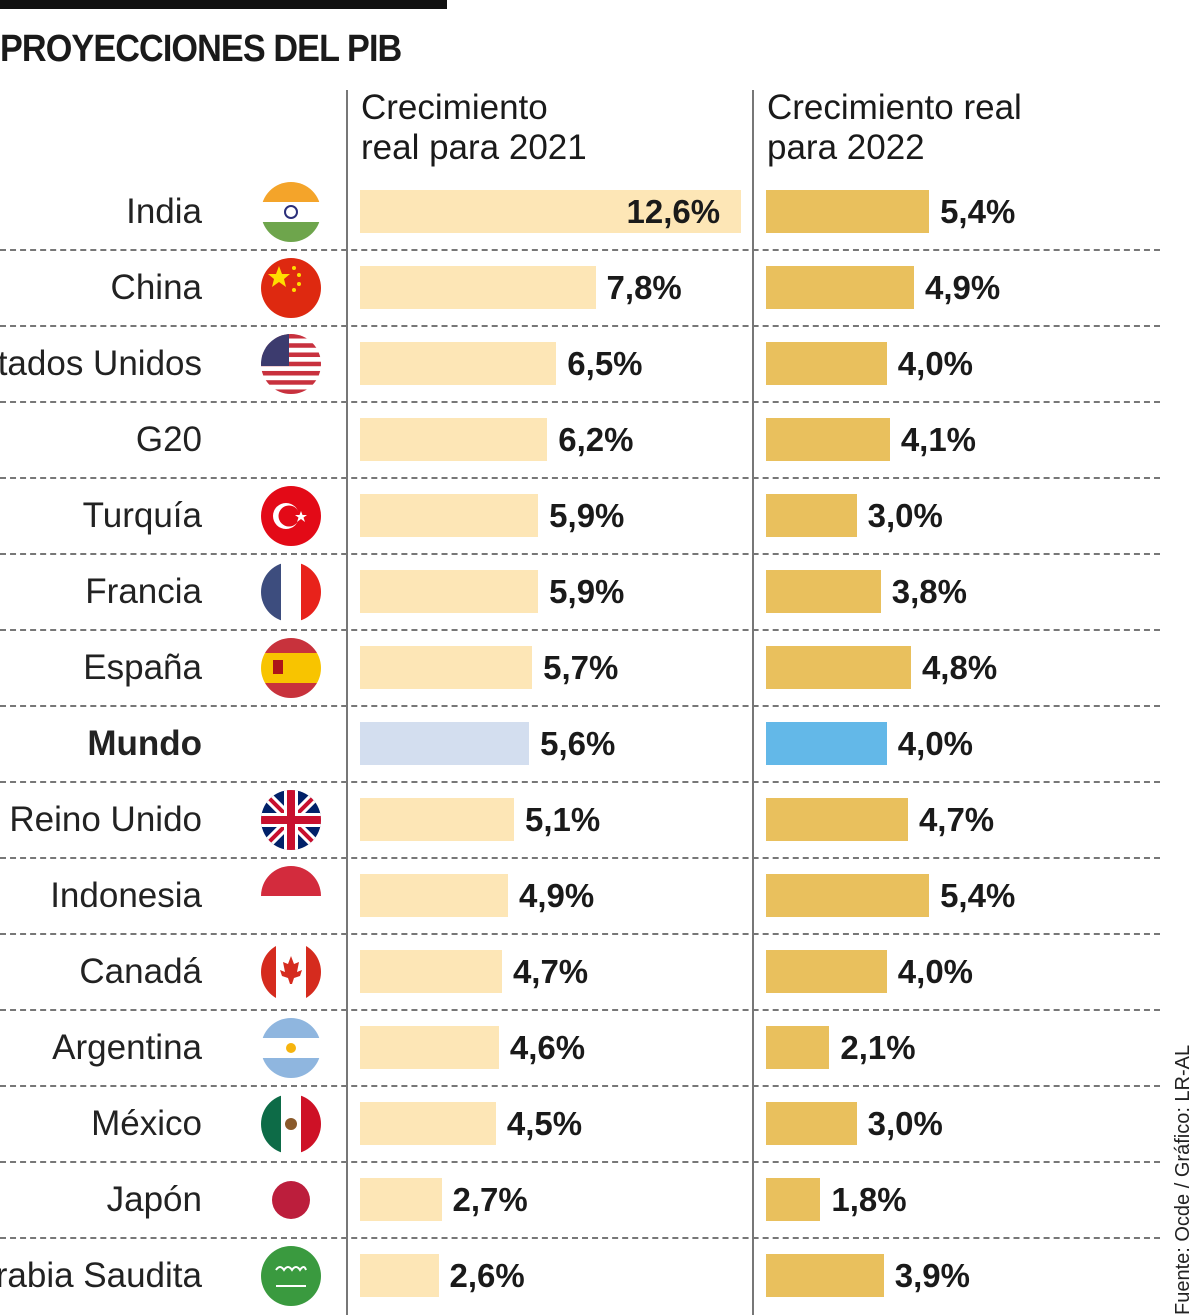 Image resolution: width=1200 pixels, height=1315 pixels. Describe the element at coordinates (932, 1275) in the screenshot. I see `value-label-2022: 3,9%` at that location.